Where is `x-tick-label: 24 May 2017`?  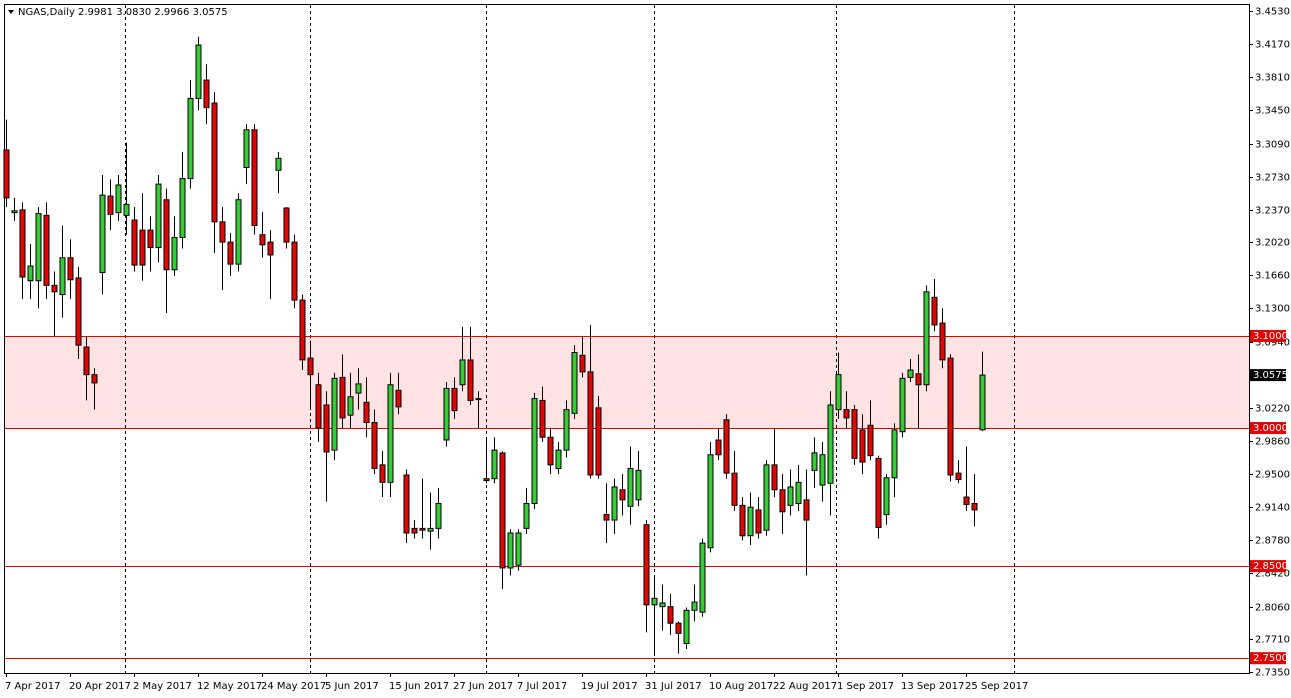 x-tick-label: 24 May 2017 is located at coordinates (293, 686).